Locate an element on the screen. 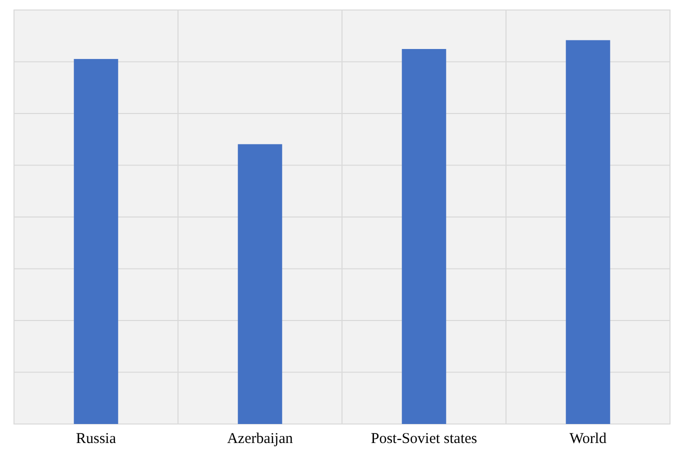 The width and height of the screenshot is (676, 449). x-tick-label: Azerbaijan is located at coordinates (260, 439).